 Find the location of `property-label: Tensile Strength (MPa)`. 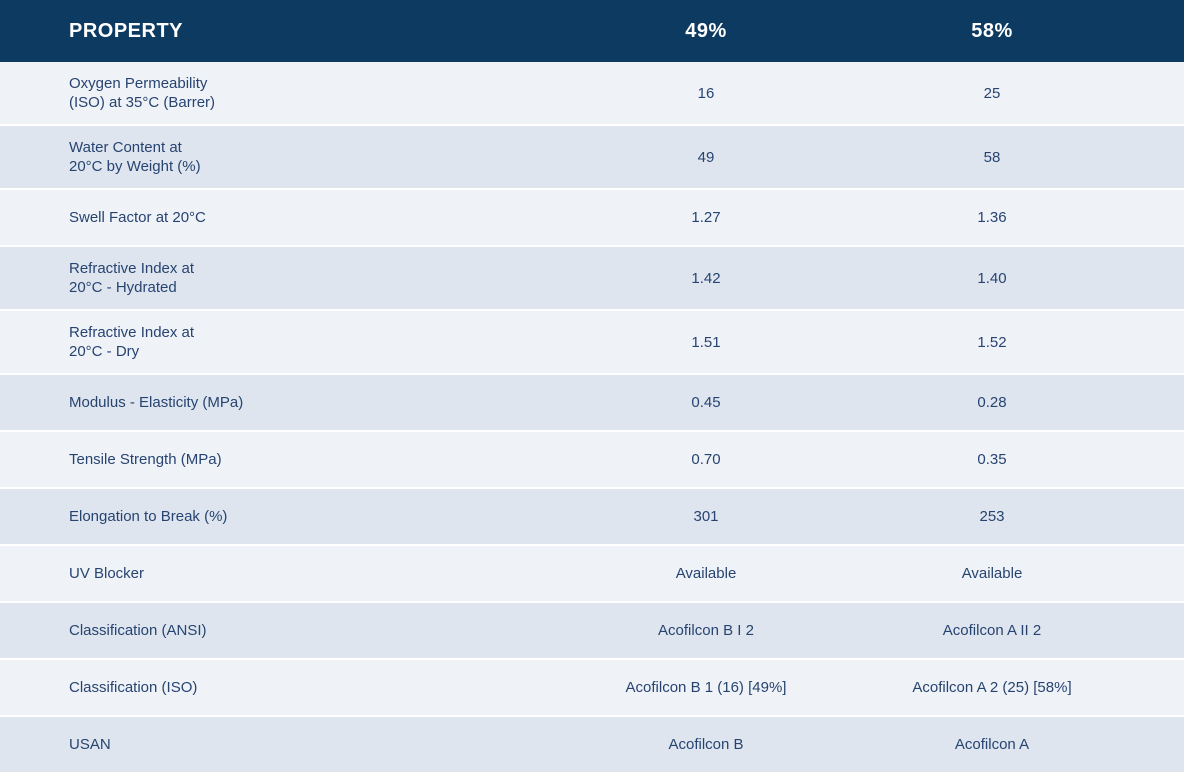

property-label: Tensile Strength (MPa) is located at coordinates (145, 459).